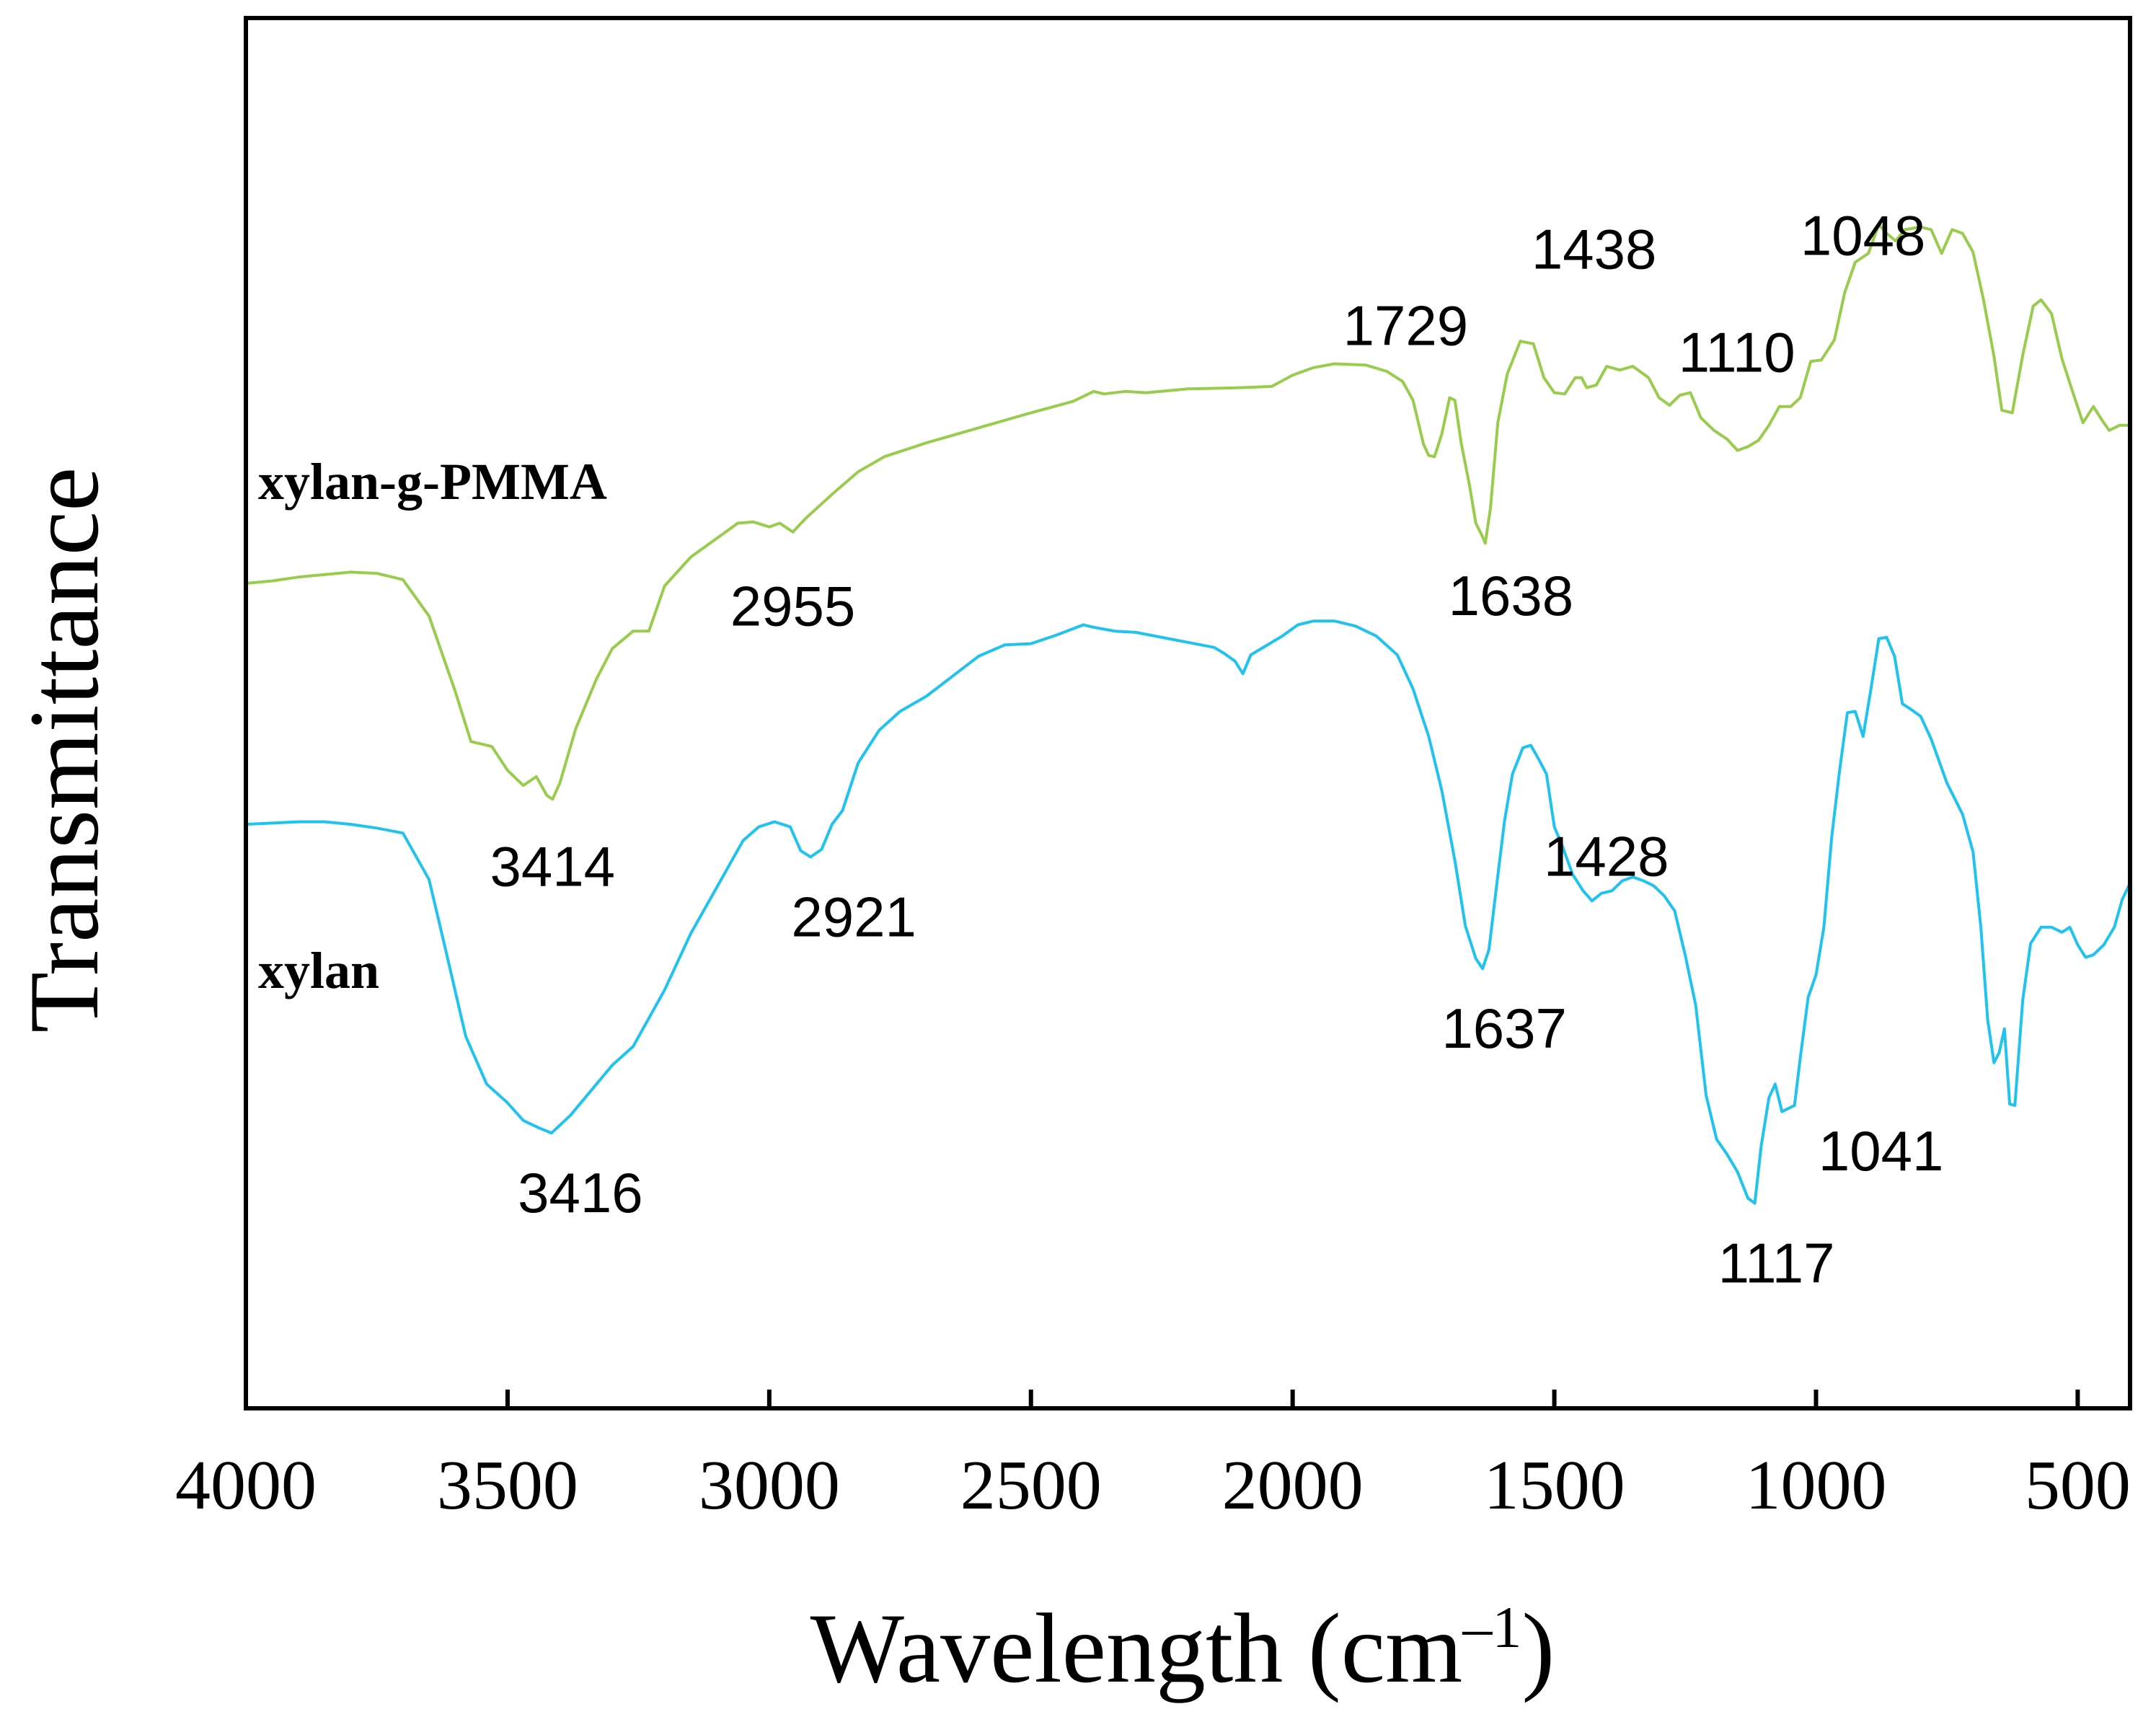 The image size is (2156, 1722). I want to click on x-axis-title-unit: –1, so click(1491, 1627).